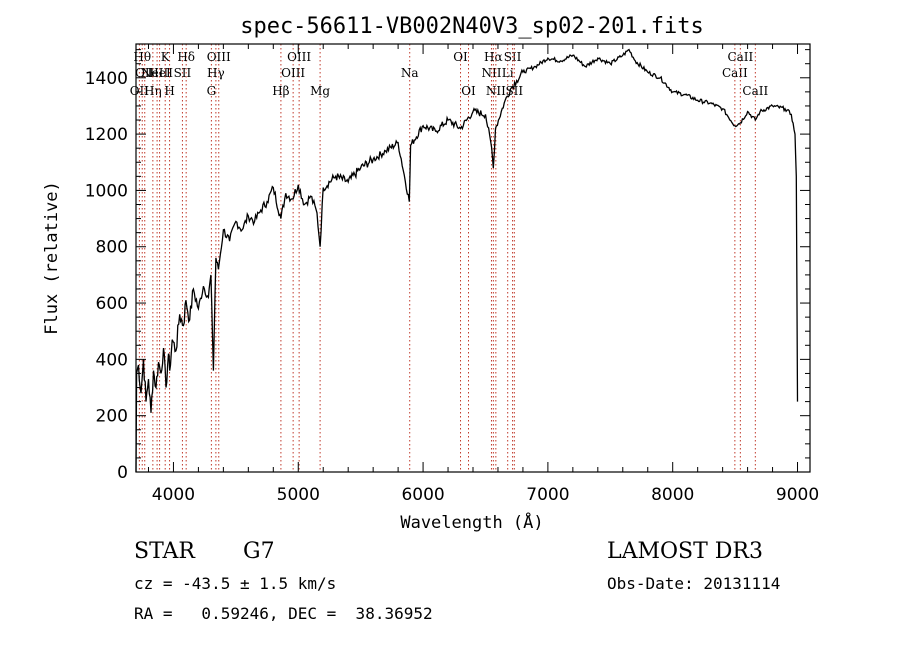  I want to click on object-class: STAR, so click(164, 551).